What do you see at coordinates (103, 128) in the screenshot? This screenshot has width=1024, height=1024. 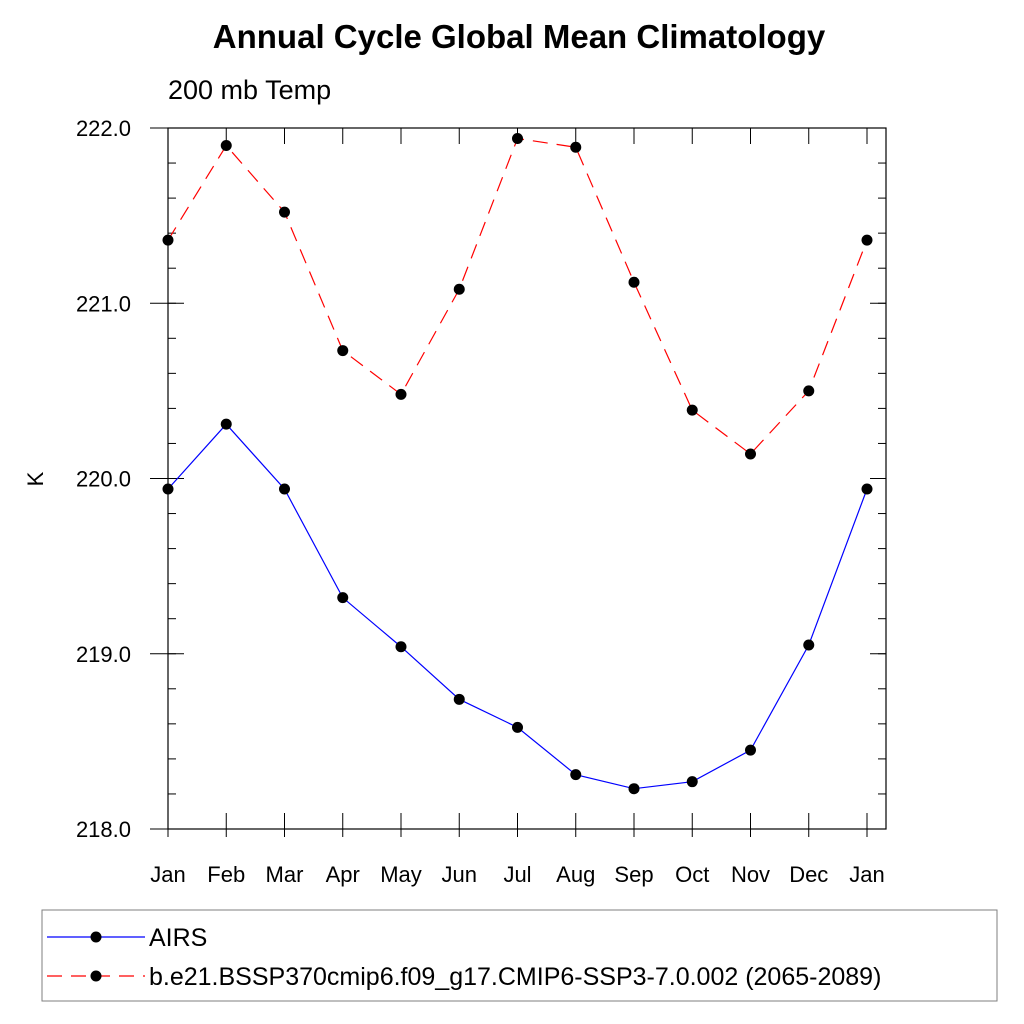 I see `y-tick-label: 222.0` at bounding box center [103, 128].